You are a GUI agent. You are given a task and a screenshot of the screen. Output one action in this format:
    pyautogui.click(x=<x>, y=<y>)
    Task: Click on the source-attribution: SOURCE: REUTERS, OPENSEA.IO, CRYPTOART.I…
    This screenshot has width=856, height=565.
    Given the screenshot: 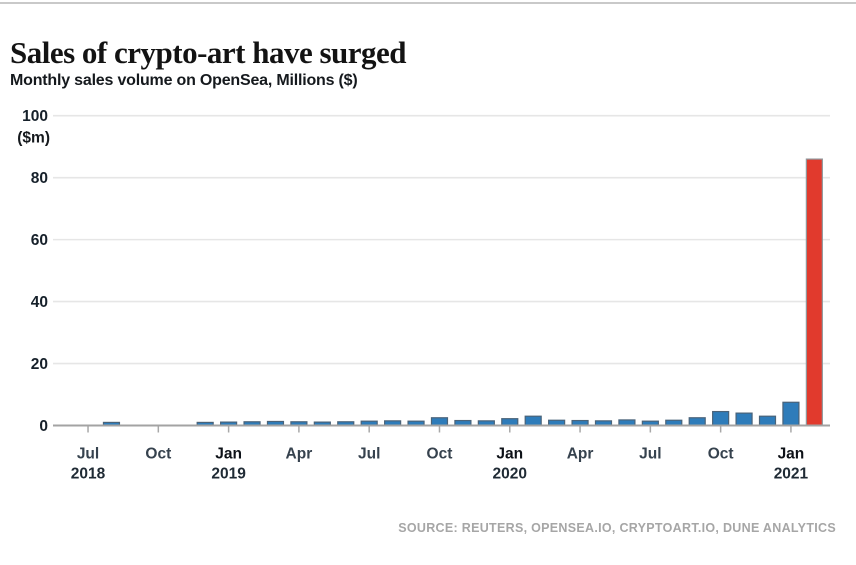 What is the action you would take?
    pyautogui.click(x=617, y=528)
    